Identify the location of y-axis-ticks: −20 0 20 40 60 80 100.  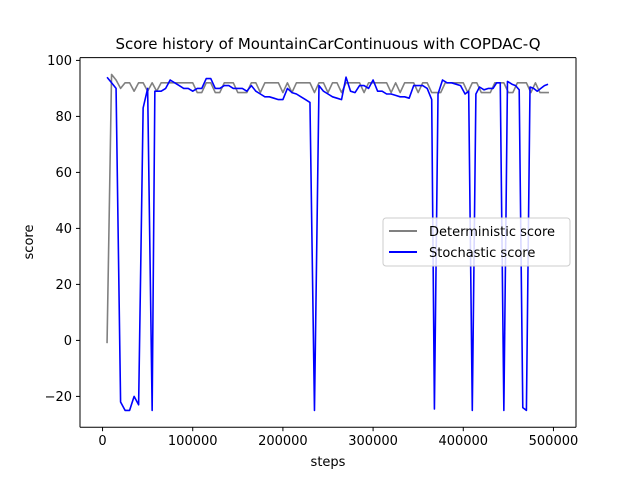
(62, 229).